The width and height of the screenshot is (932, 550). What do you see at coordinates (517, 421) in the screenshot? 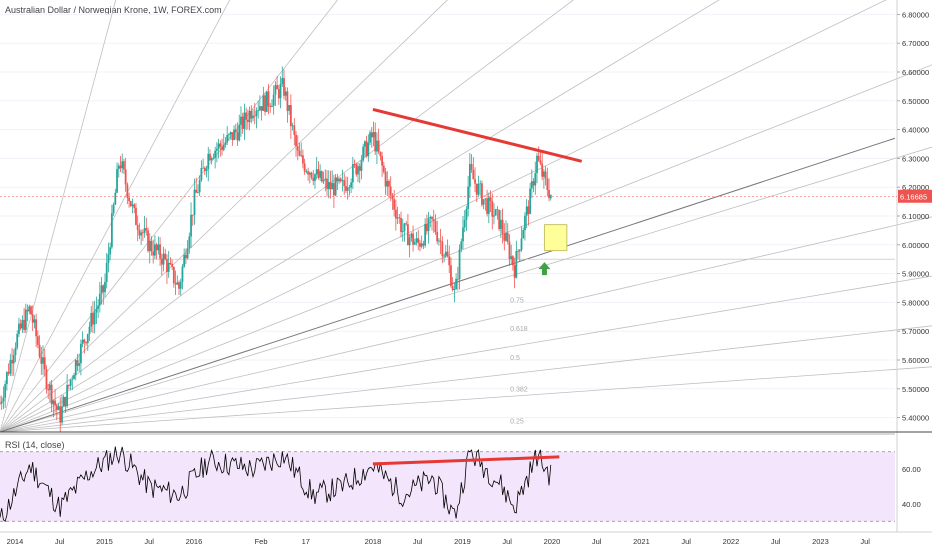
I see `fib-level-label: 0.25` at bounding box center [517, 421].